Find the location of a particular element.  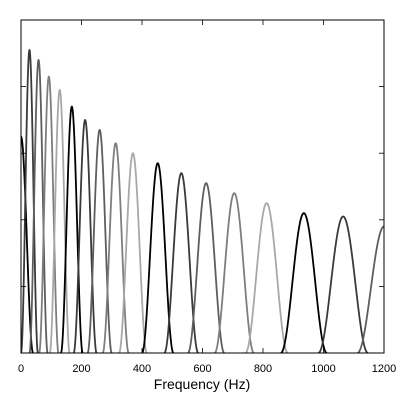

x-tick-label-2: 400 is located at coordinates (142, 369).